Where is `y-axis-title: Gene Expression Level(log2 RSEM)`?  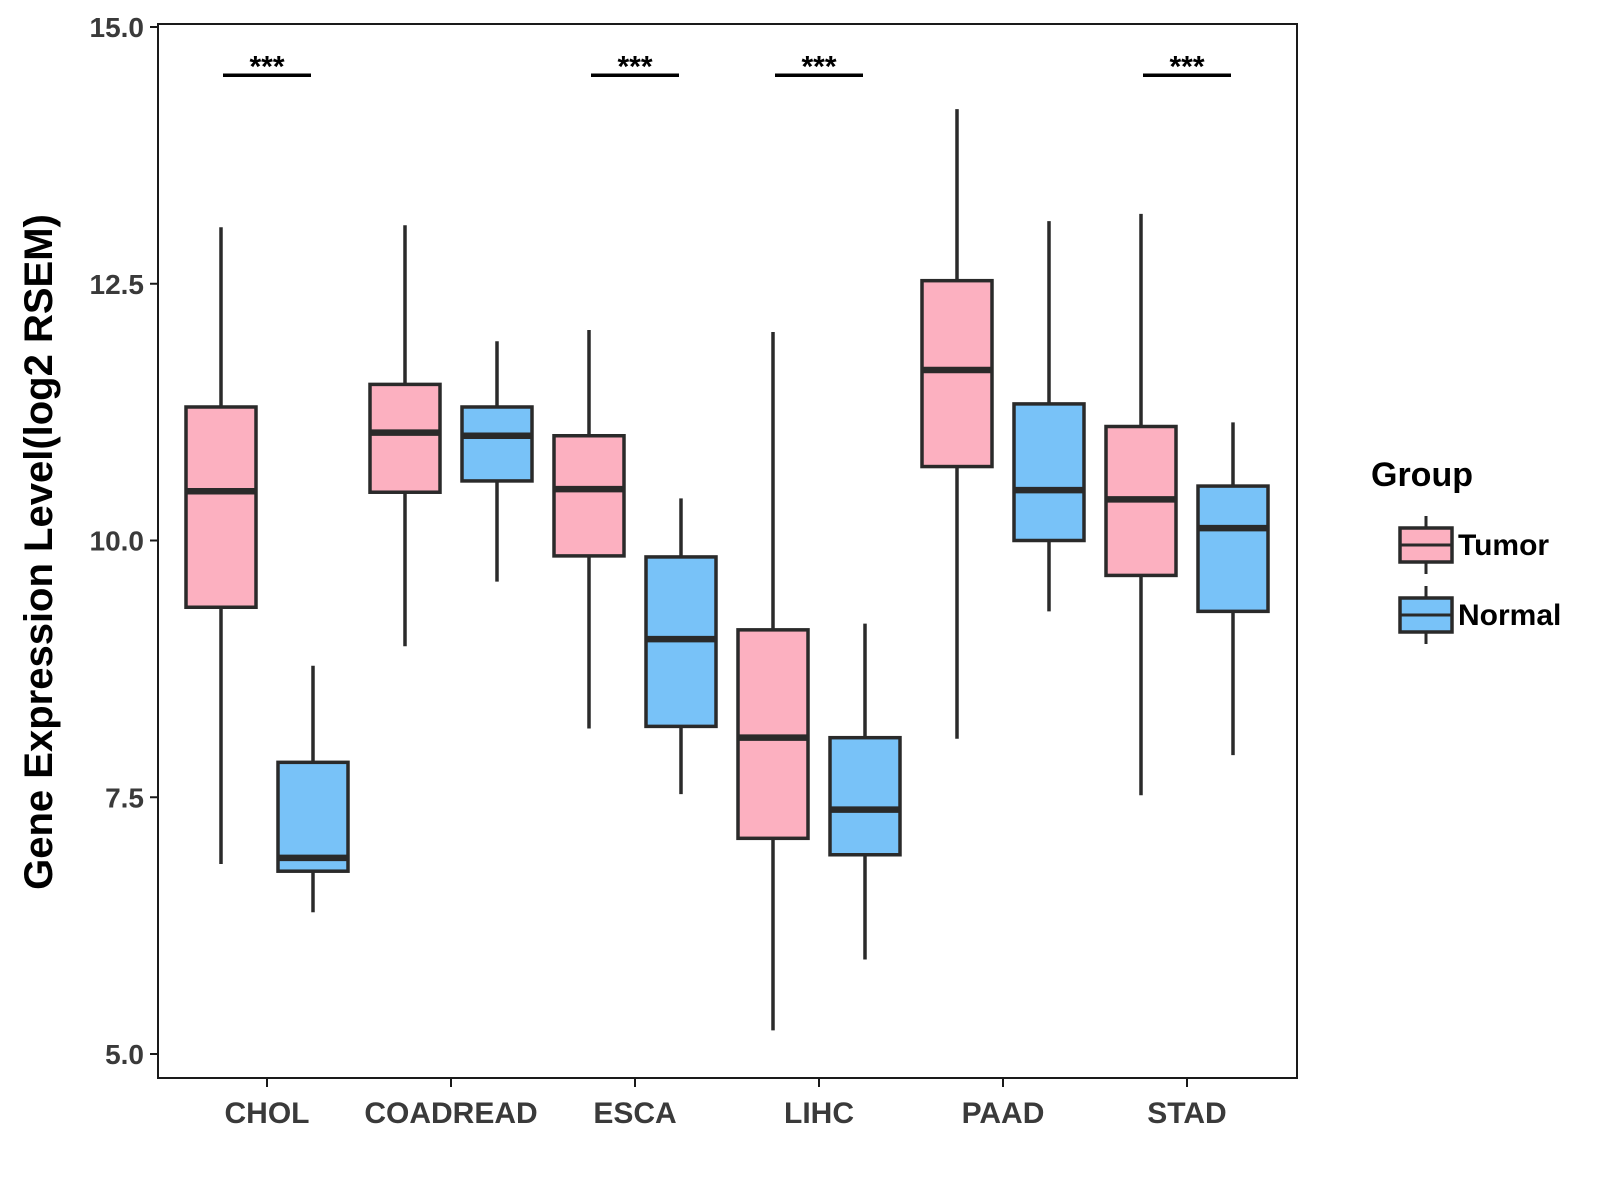
y-axis-title: Gene Expression Level(log2 RSEM) is located at coordinates (39, 552).